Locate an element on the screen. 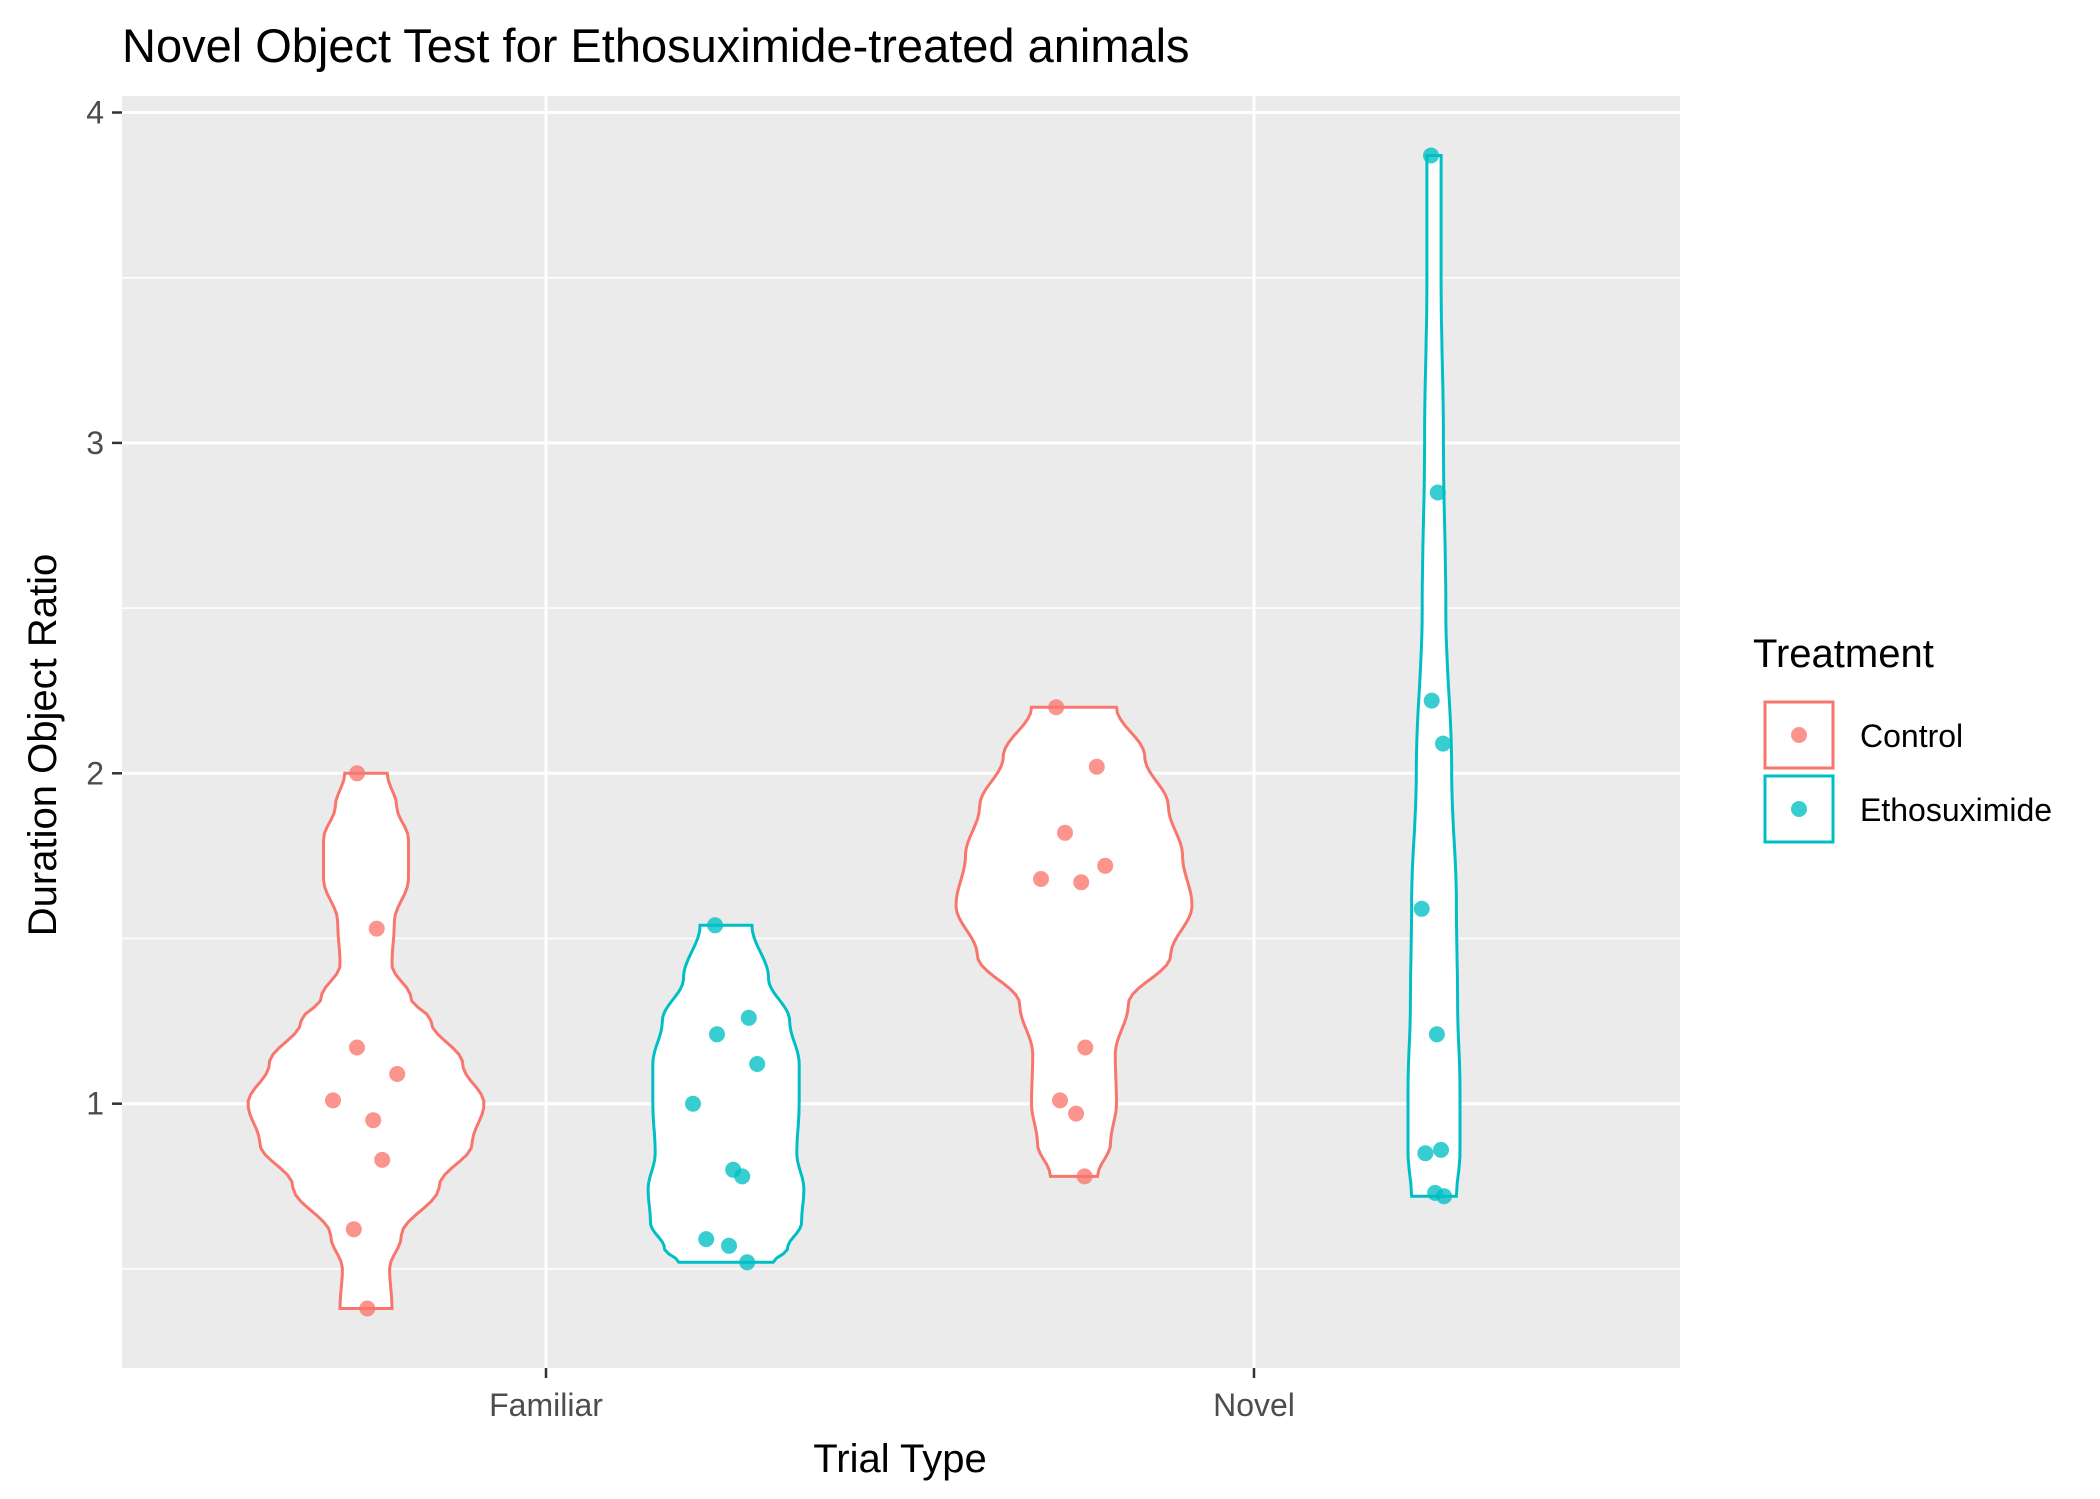 Image resolution: width=2100 pixels, height=1499 pixels. legend-key-ethosuximide is located at coordinates (1799, 809).